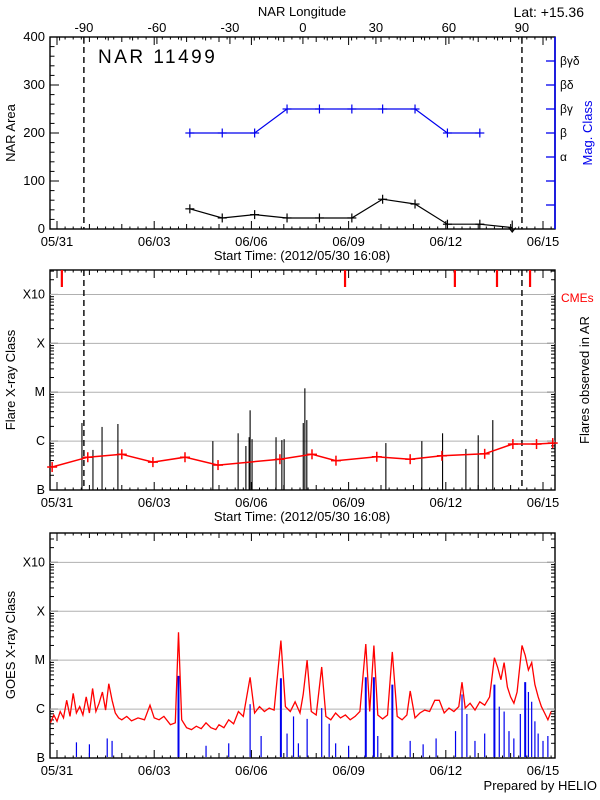  Describe the element at coordinates (302, 11) in the screenshot. I see `longitude-axis-title: NAR Longitude` at that location.